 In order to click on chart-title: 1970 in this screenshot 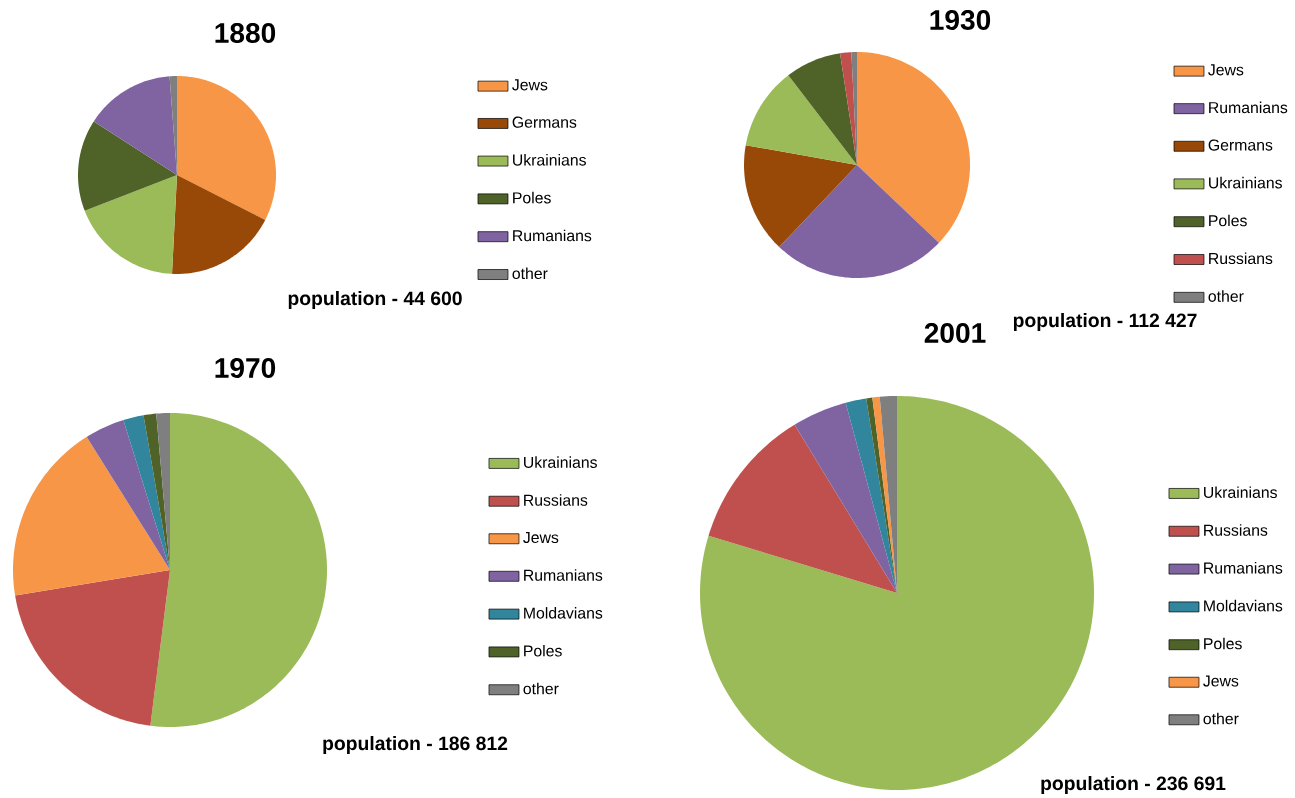, I will do `click(245, 368)`.